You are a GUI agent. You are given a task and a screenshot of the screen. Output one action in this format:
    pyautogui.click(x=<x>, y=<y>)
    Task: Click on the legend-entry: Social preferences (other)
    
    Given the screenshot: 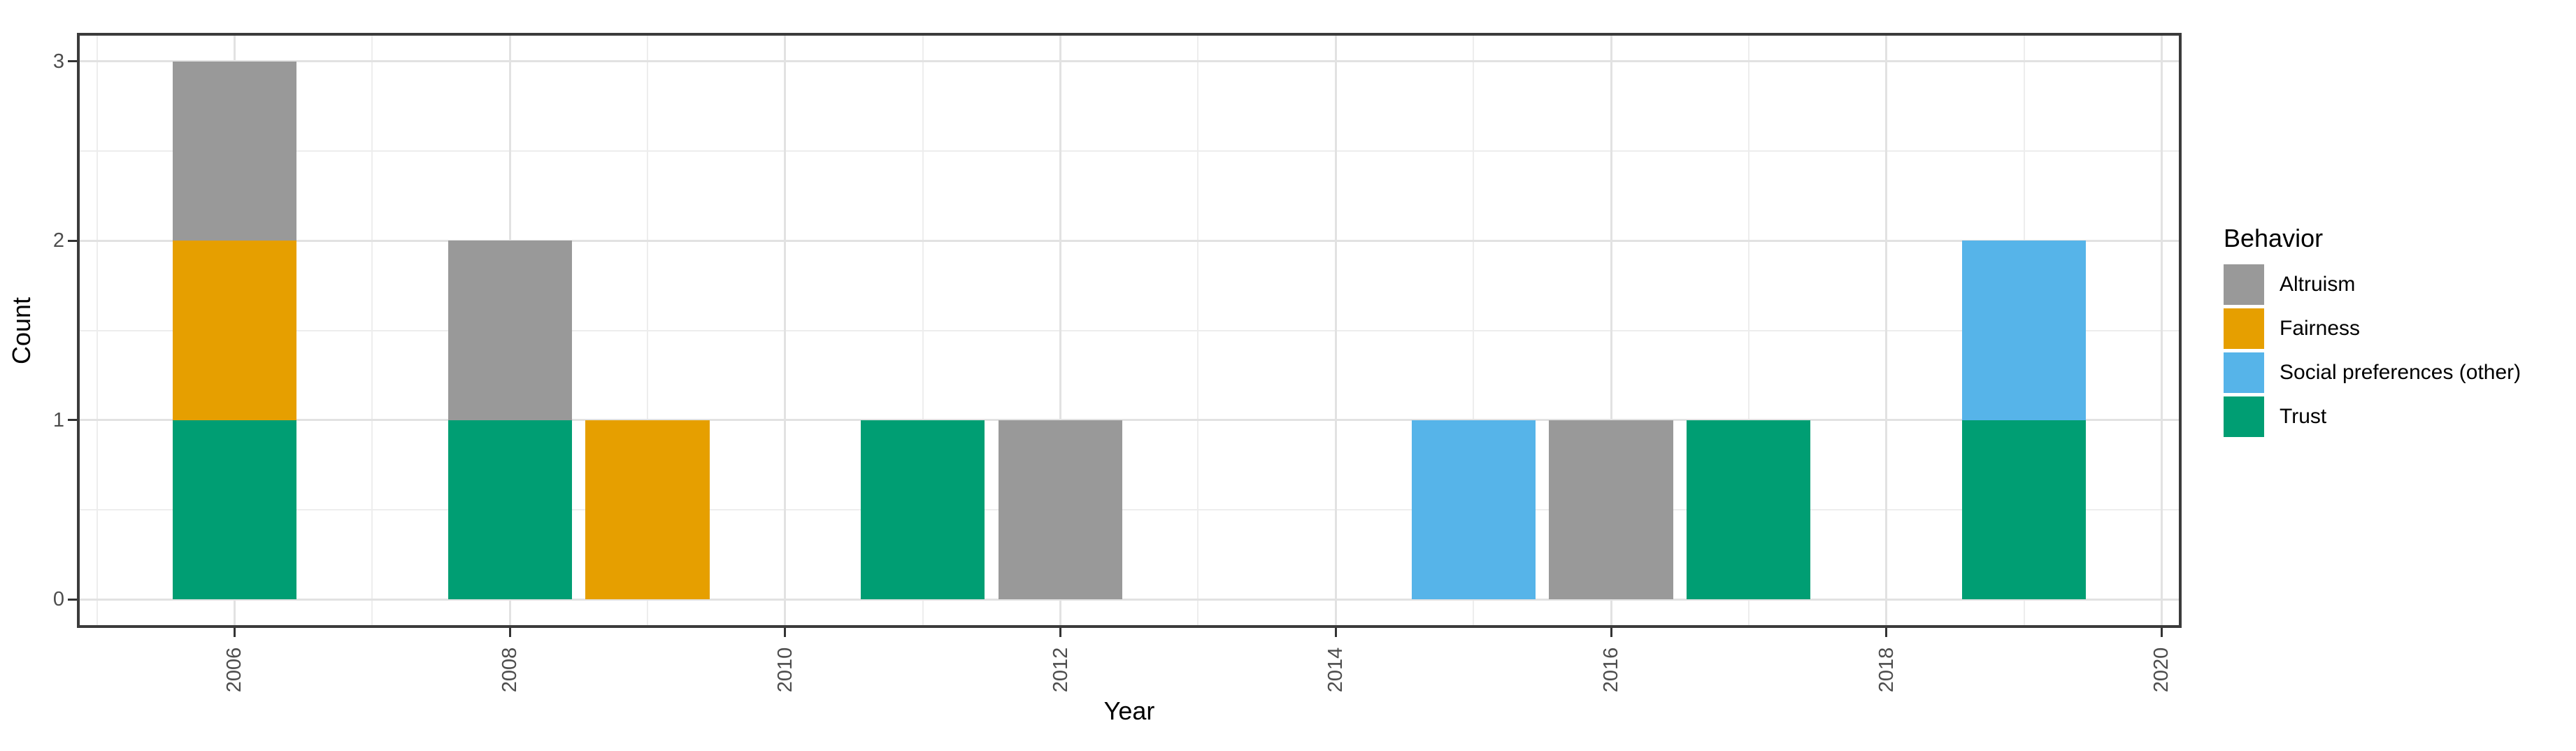 What is the action you would take?
    pyautogui.click(x=2372, y=372)
    